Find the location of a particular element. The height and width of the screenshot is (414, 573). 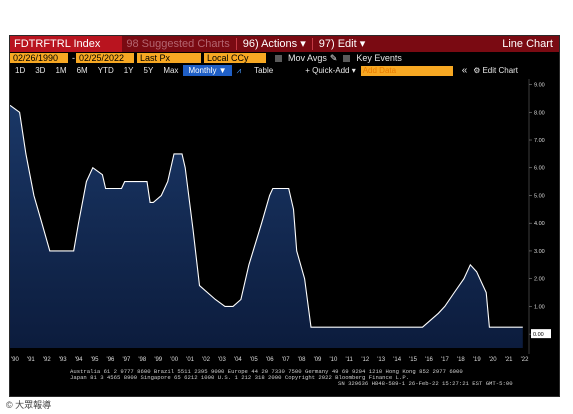

last-value-label: 0.00 is located at coordinates (538, 335).